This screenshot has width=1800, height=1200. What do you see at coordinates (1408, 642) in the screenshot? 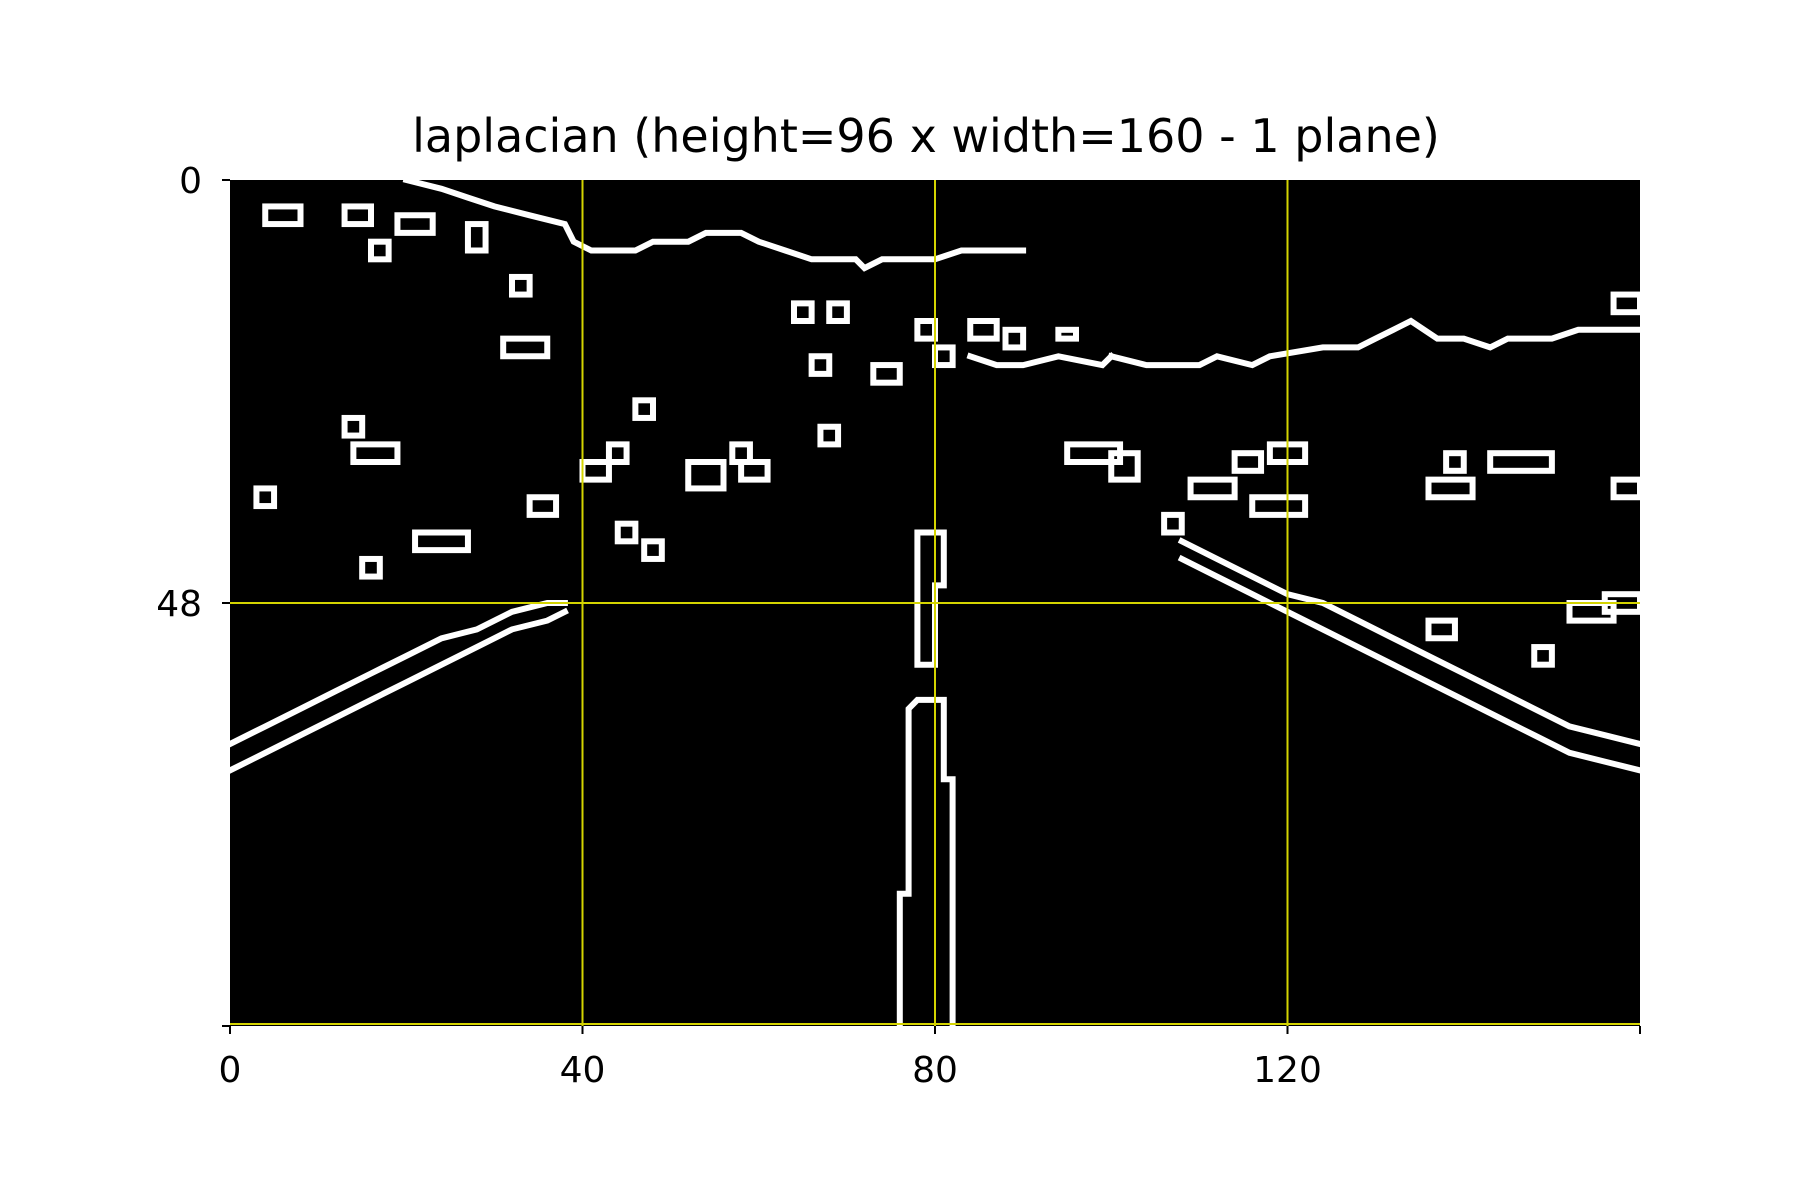
I see `edge-road-right-outer` at bounding box center [1408, 642].